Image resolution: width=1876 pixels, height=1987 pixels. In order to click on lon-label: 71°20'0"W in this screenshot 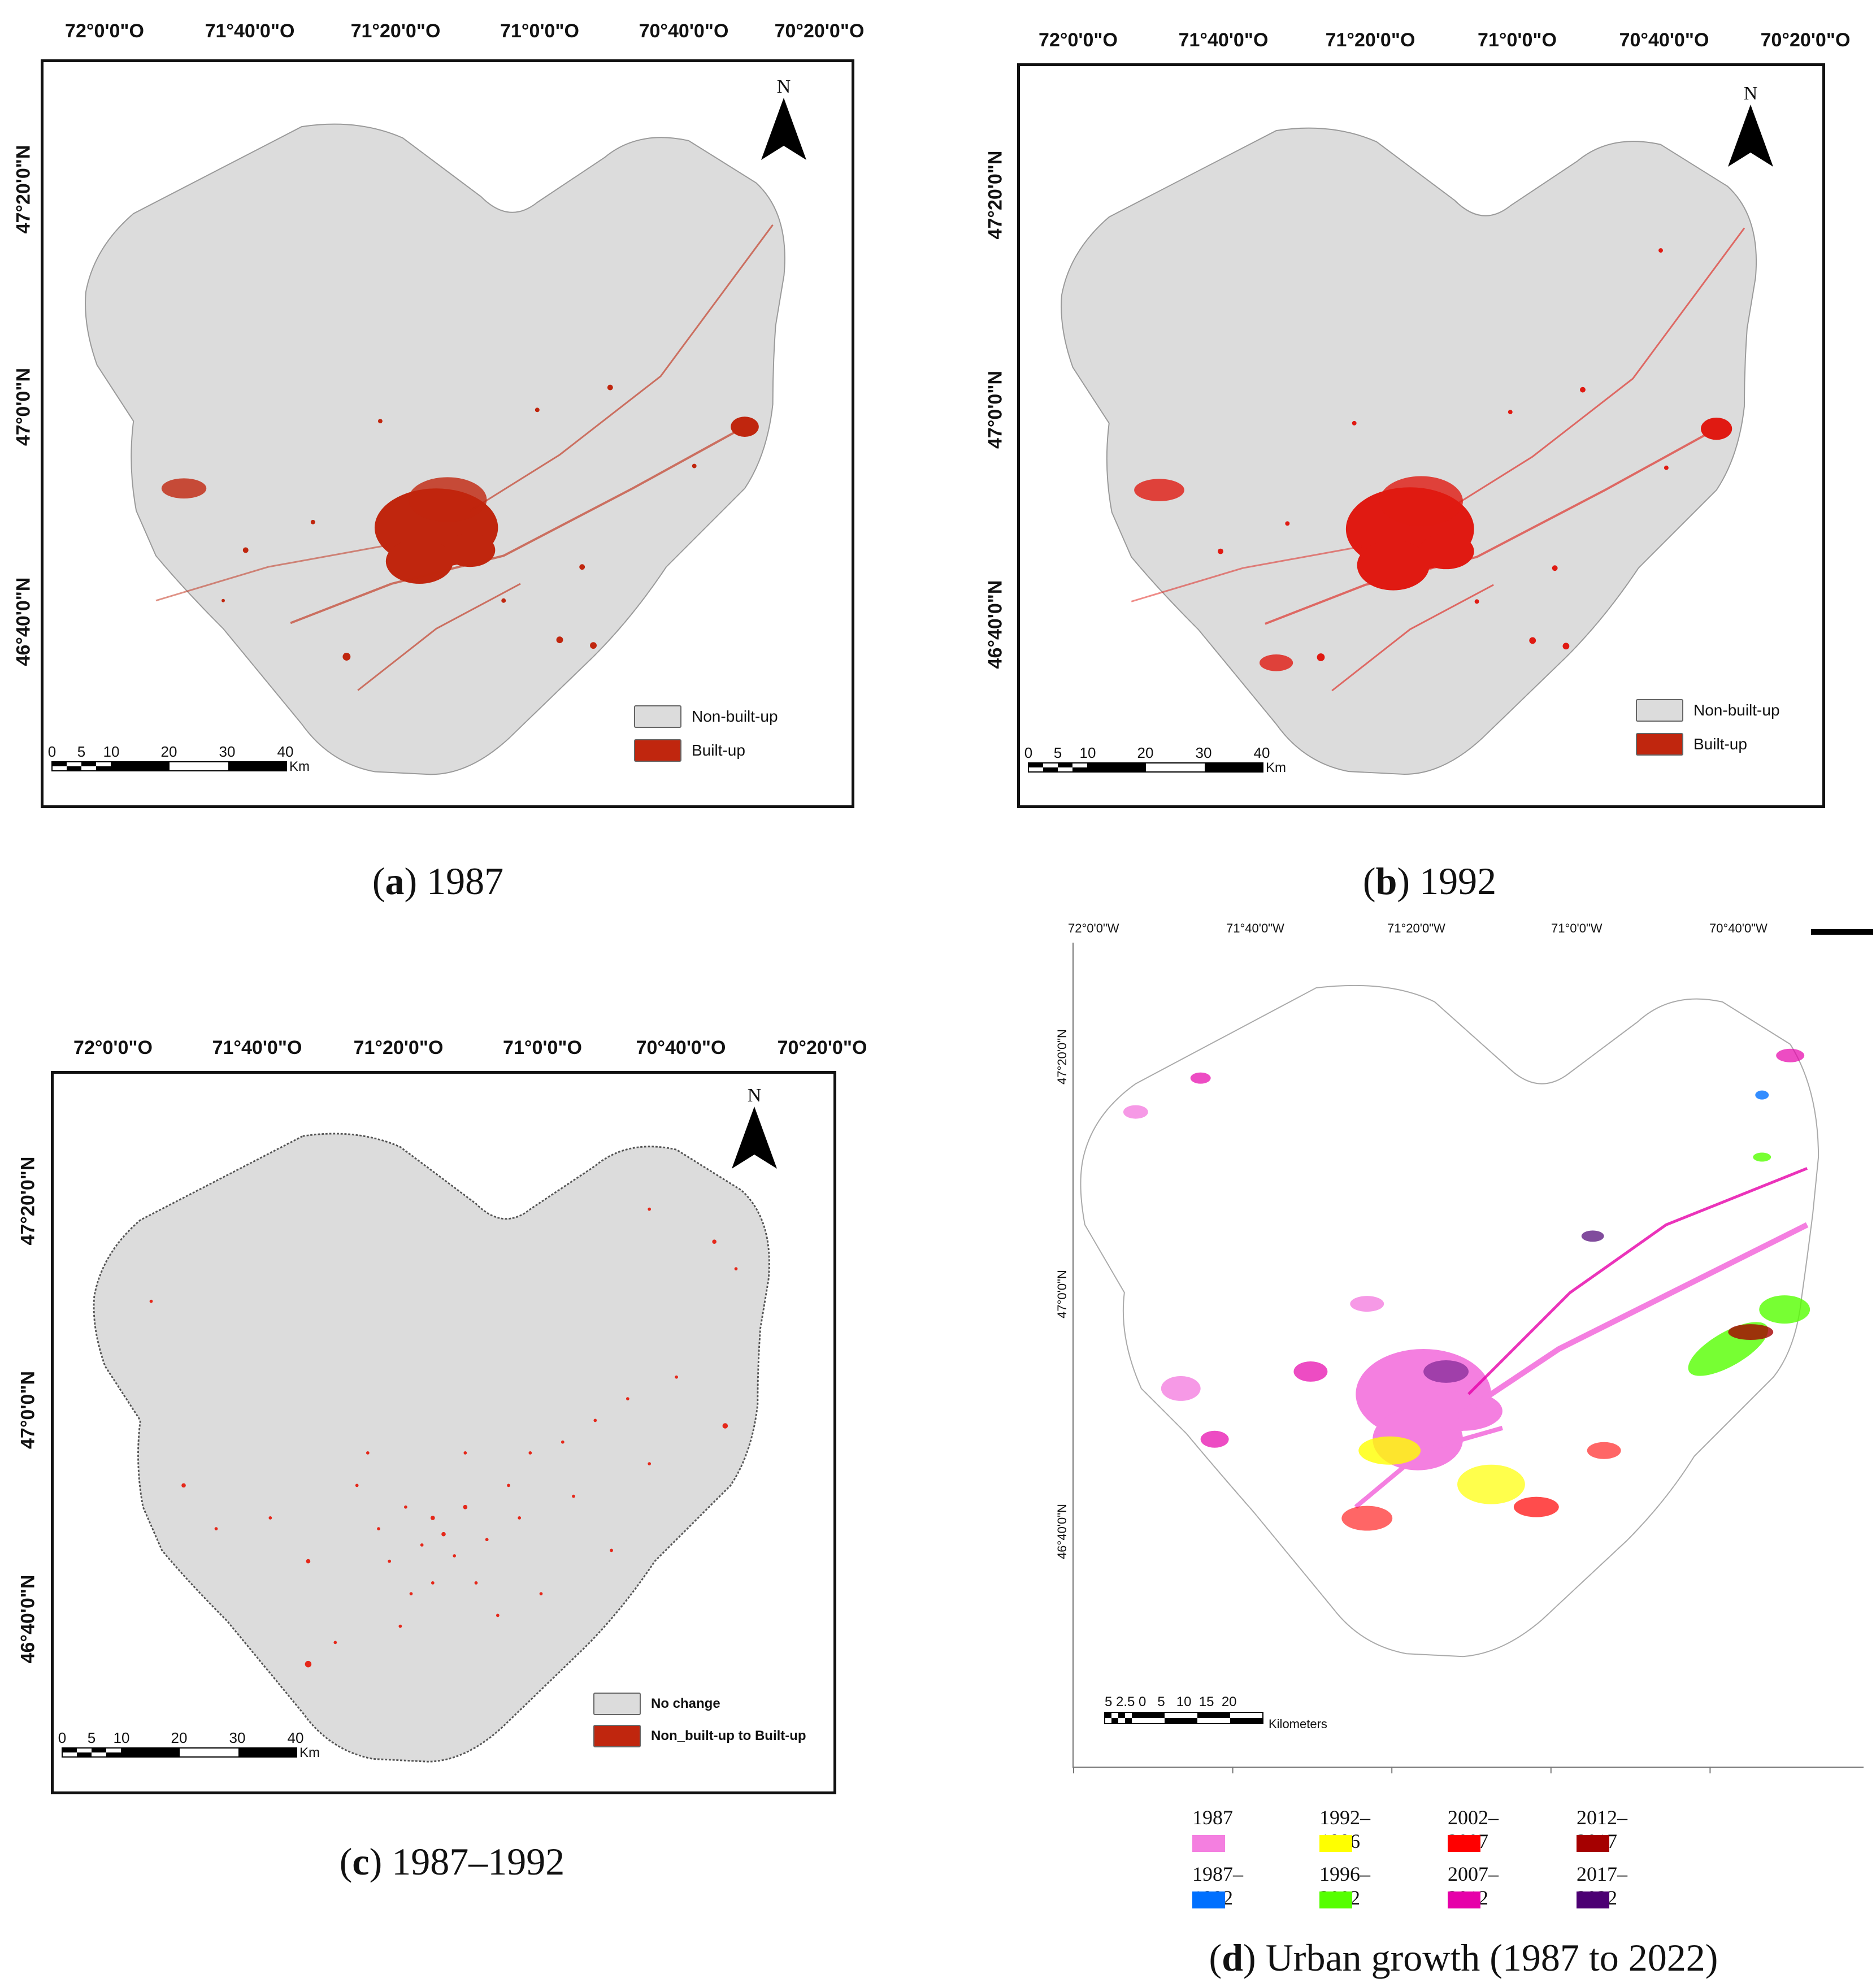, I will do `click(1416, 928)`.